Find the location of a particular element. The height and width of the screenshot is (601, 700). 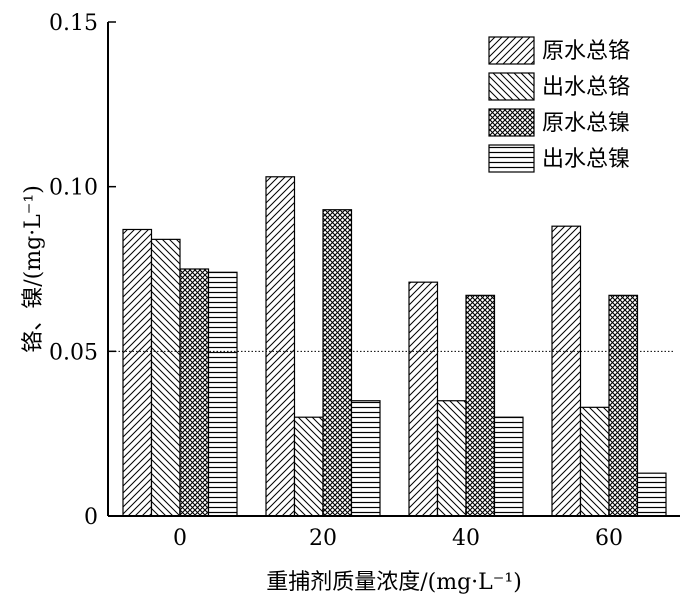

legend-label: 原水总镍 is located at coordinates (586, 123).